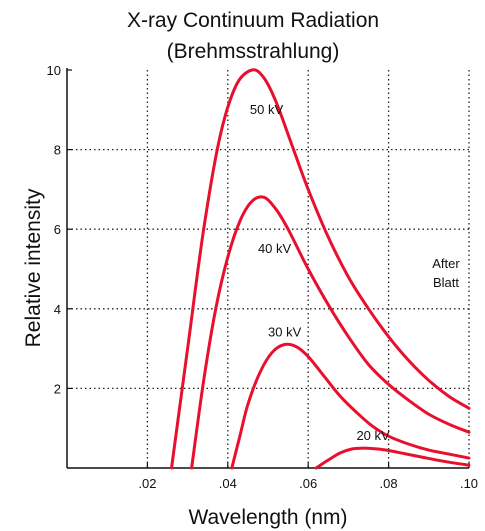 The width and height of the screenshot is (485, 531). I want to click on y-axis-label: Relative intensity, so click(33, 267).